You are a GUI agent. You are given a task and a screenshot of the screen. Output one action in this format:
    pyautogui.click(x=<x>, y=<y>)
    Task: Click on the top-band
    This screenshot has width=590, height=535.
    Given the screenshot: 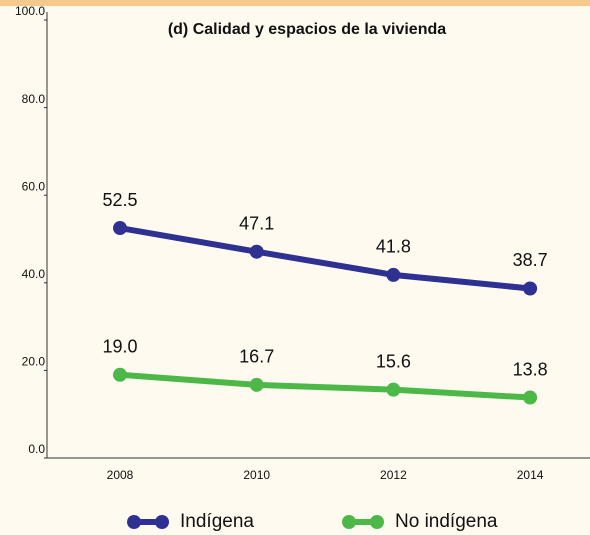 What is the action you would take?
    pyautogui.click(x=295, y=3)
    